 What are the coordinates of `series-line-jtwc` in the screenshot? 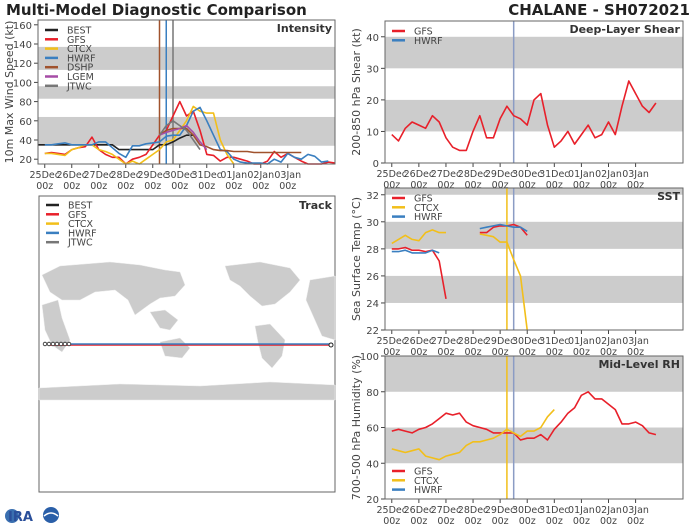 It's located at (179, 135).